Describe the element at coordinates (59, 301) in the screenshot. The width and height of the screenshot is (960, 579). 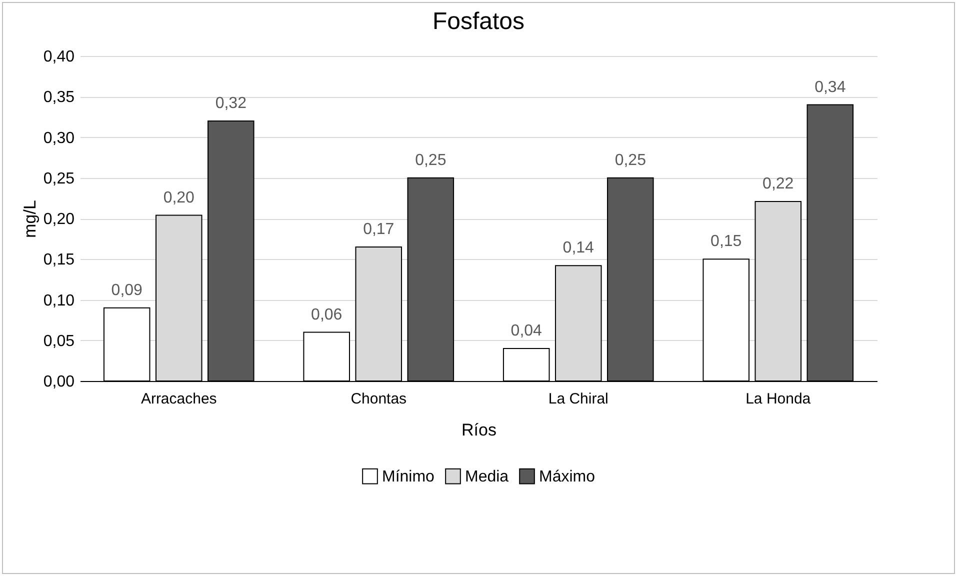
I see `y-tick-label: 0,10` at that location.